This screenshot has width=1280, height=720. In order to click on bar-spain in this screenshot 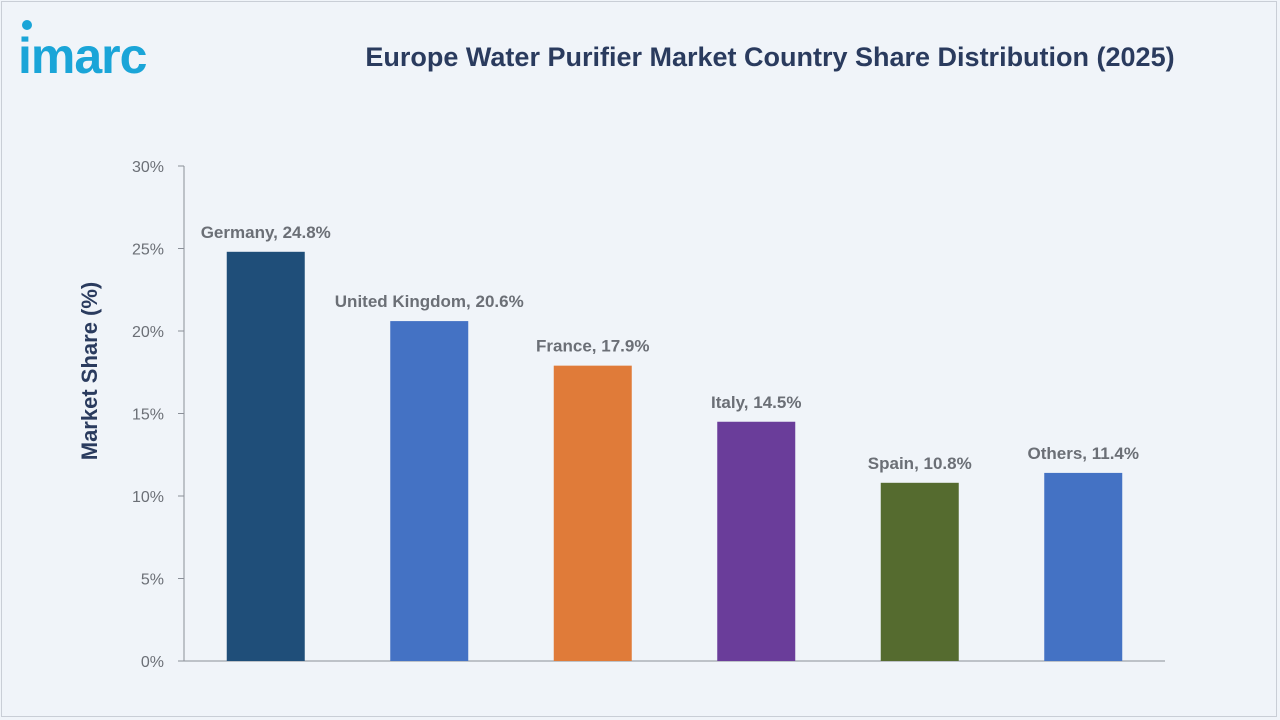, I will do `click(919, 571)`.